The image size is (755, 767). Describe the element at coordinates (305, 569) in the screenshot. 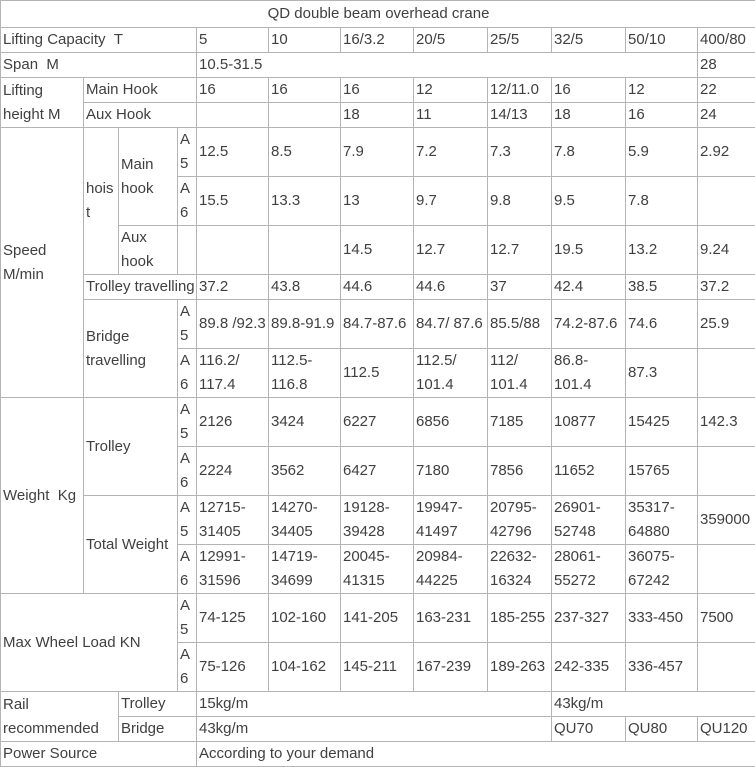

I see `table-cell: 14719-34699` at that location.